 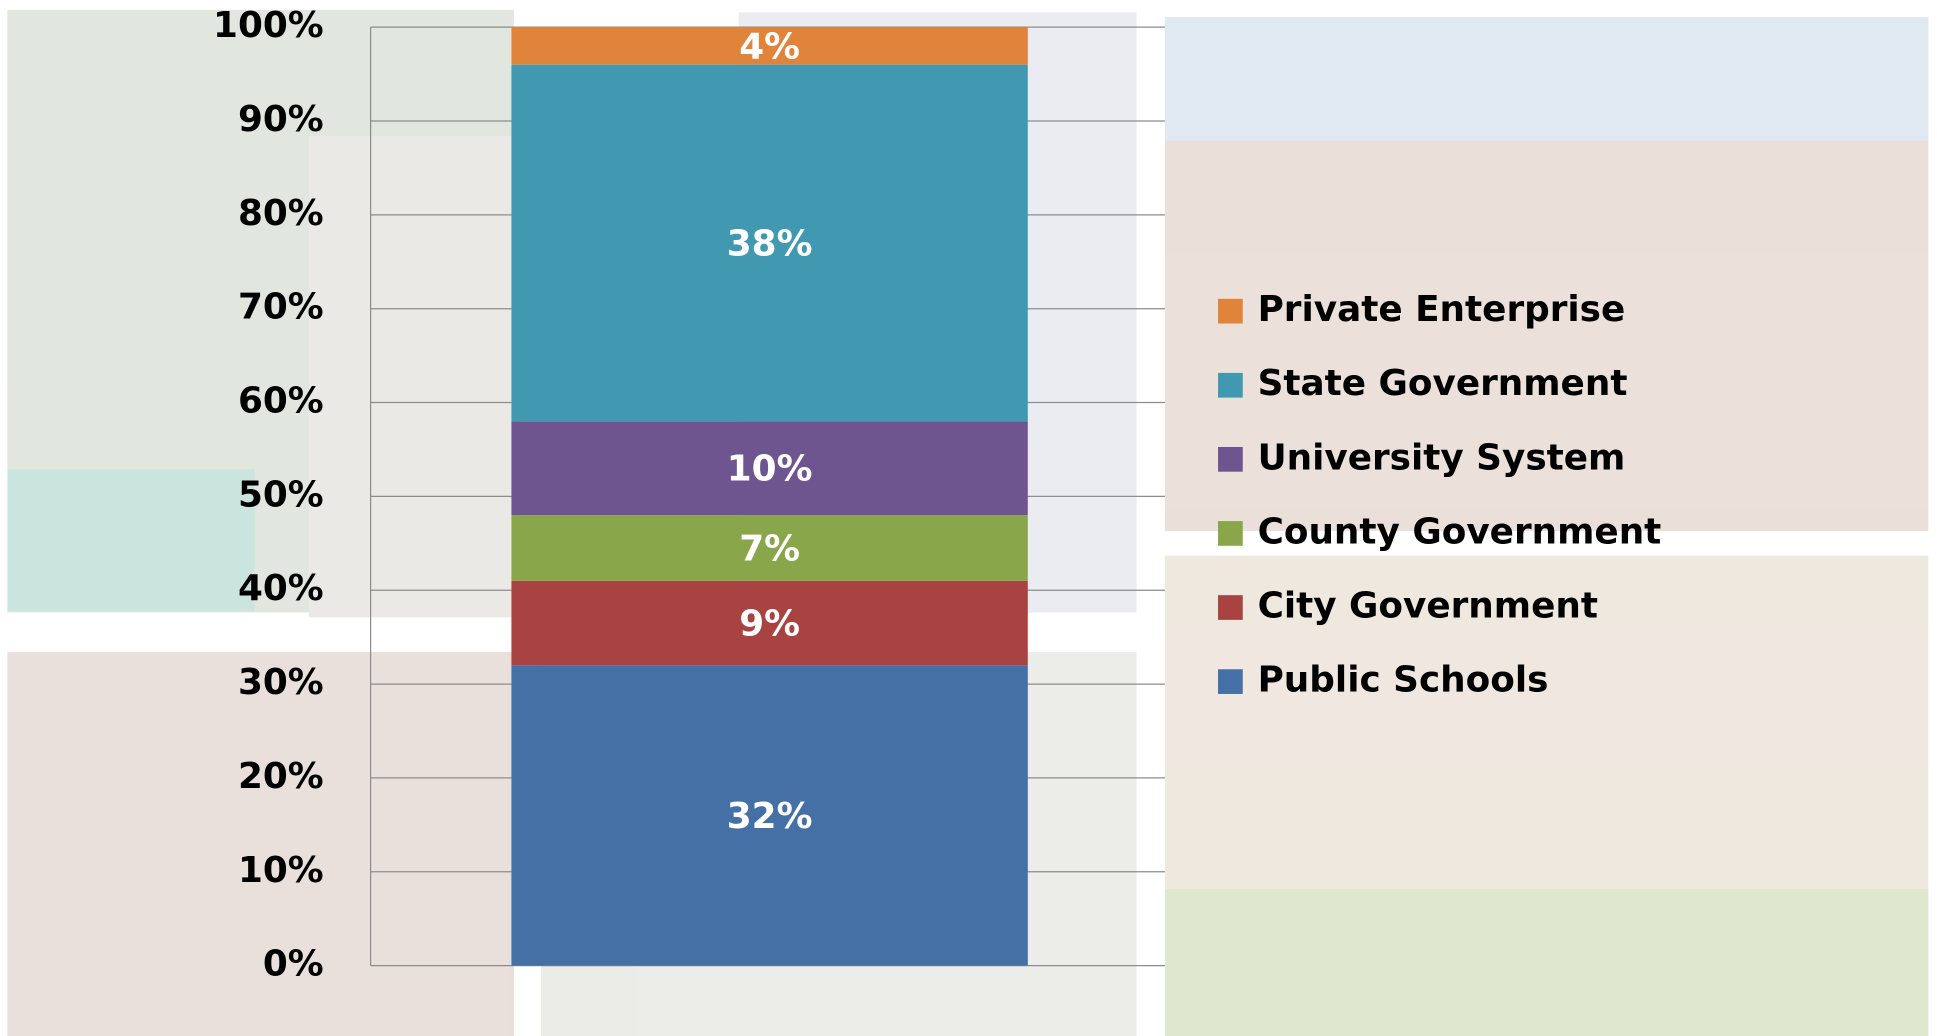 What do you see at coordinates (281, 776) in the screenshot?
I see `y-tick-label: 20%` at bounding box center [281, 776].